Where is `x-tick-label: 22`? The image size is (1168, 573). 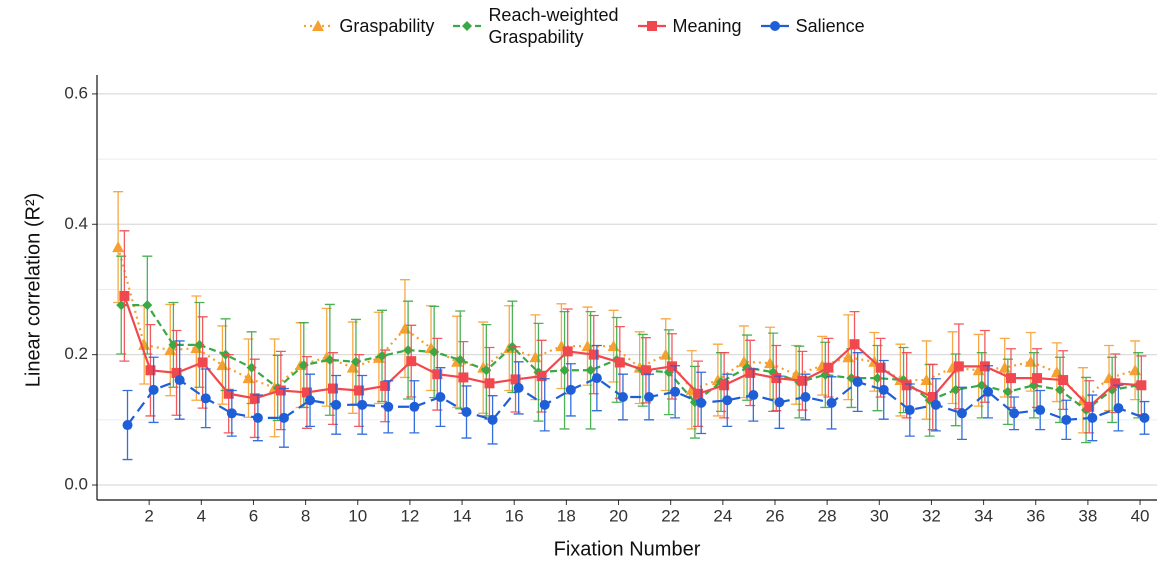 x-tick-label: 22 is located at coordinates (670, 515).